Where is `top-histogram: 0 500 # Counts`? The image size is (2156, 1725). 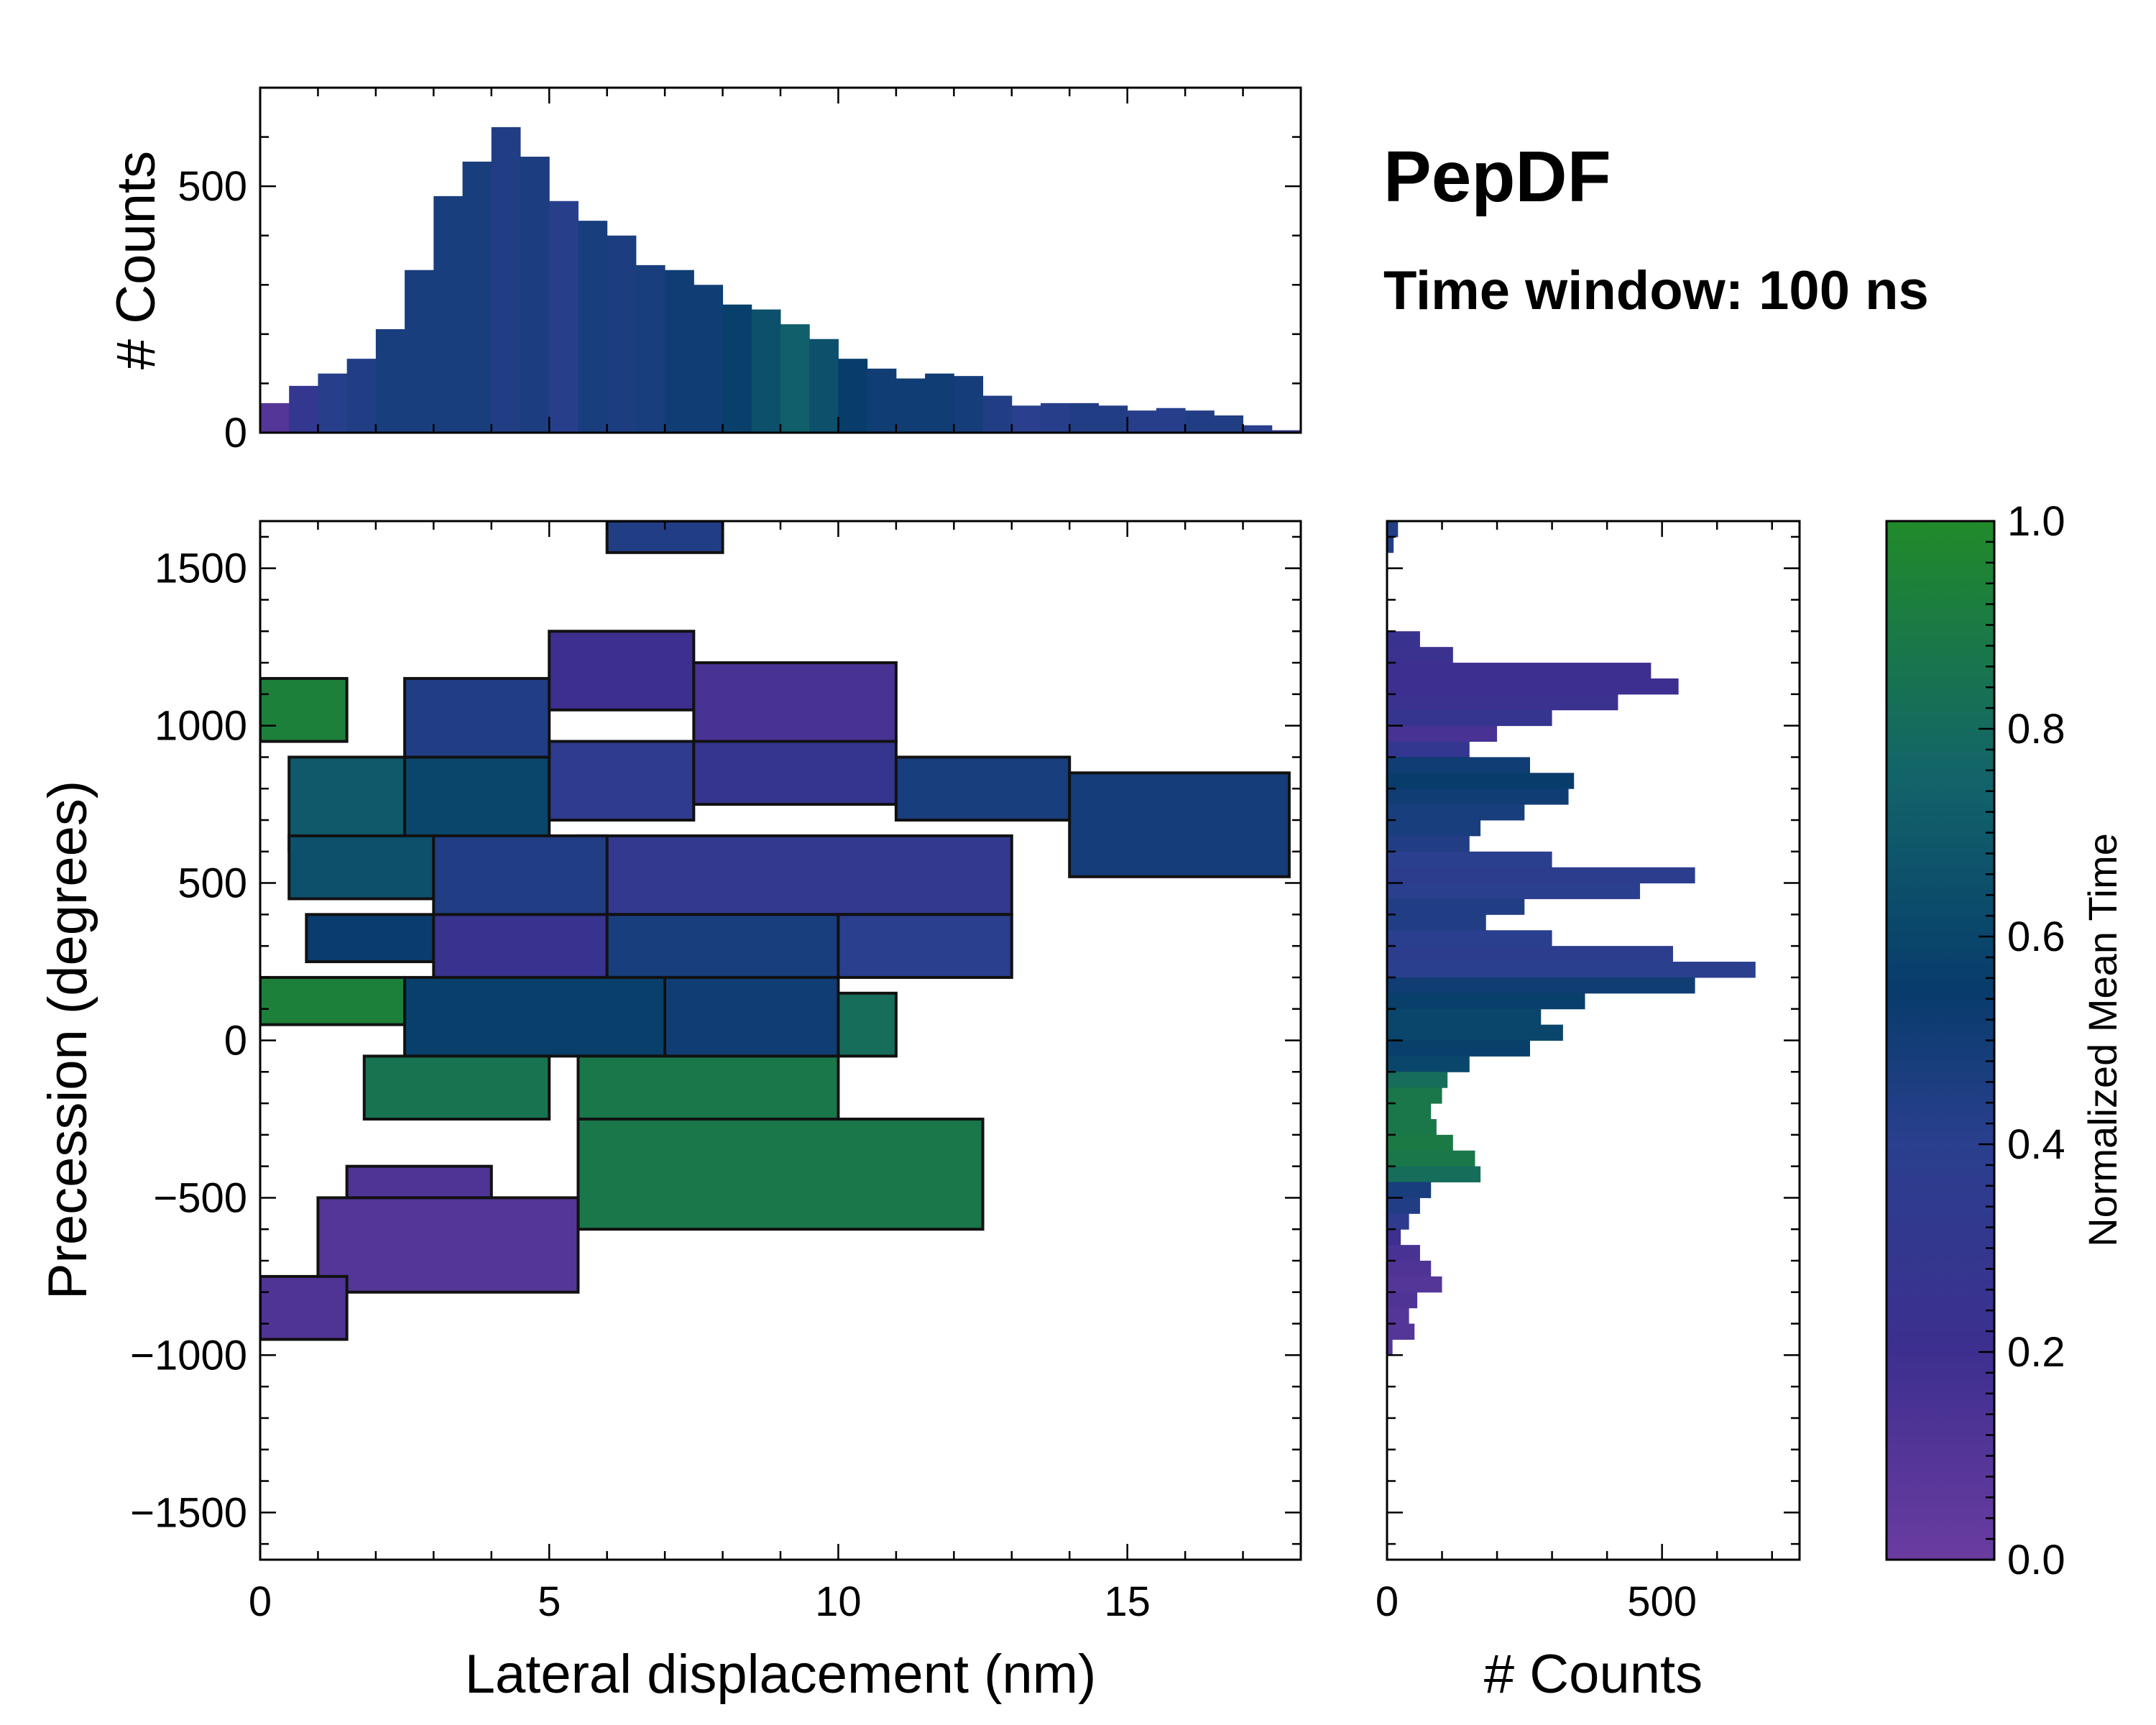
top-histogram: 0 500 # Counts is located at coordinates (704, 271).